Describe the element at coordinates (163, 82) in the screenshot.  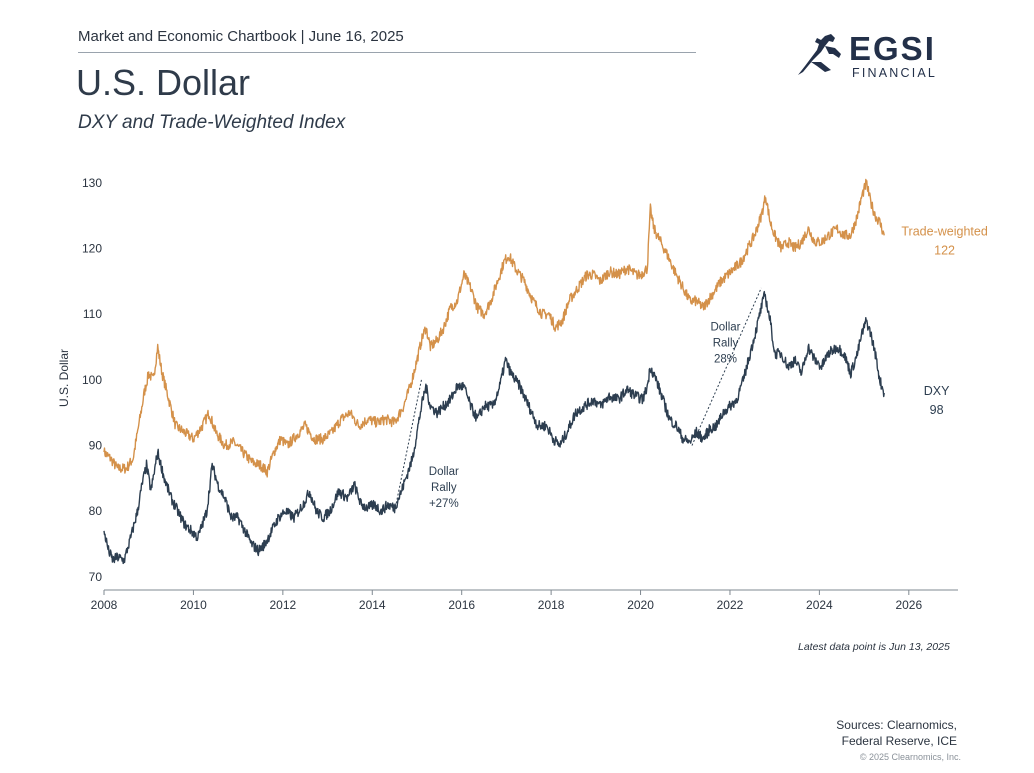
I see `page-title: U.S. Dollar` at that location.